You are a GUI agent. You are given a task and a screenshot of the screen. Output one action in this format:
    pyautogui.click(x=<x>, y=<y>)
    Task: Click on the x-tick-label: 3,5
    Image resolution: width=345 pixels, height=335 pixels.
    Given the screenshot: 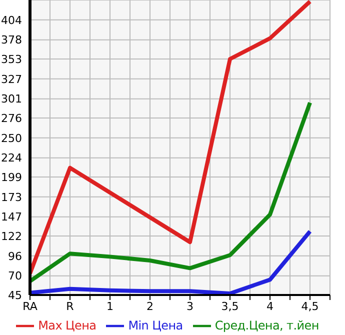 What is the action you would take?
    pyautogui.click(x=230, y=306)
    